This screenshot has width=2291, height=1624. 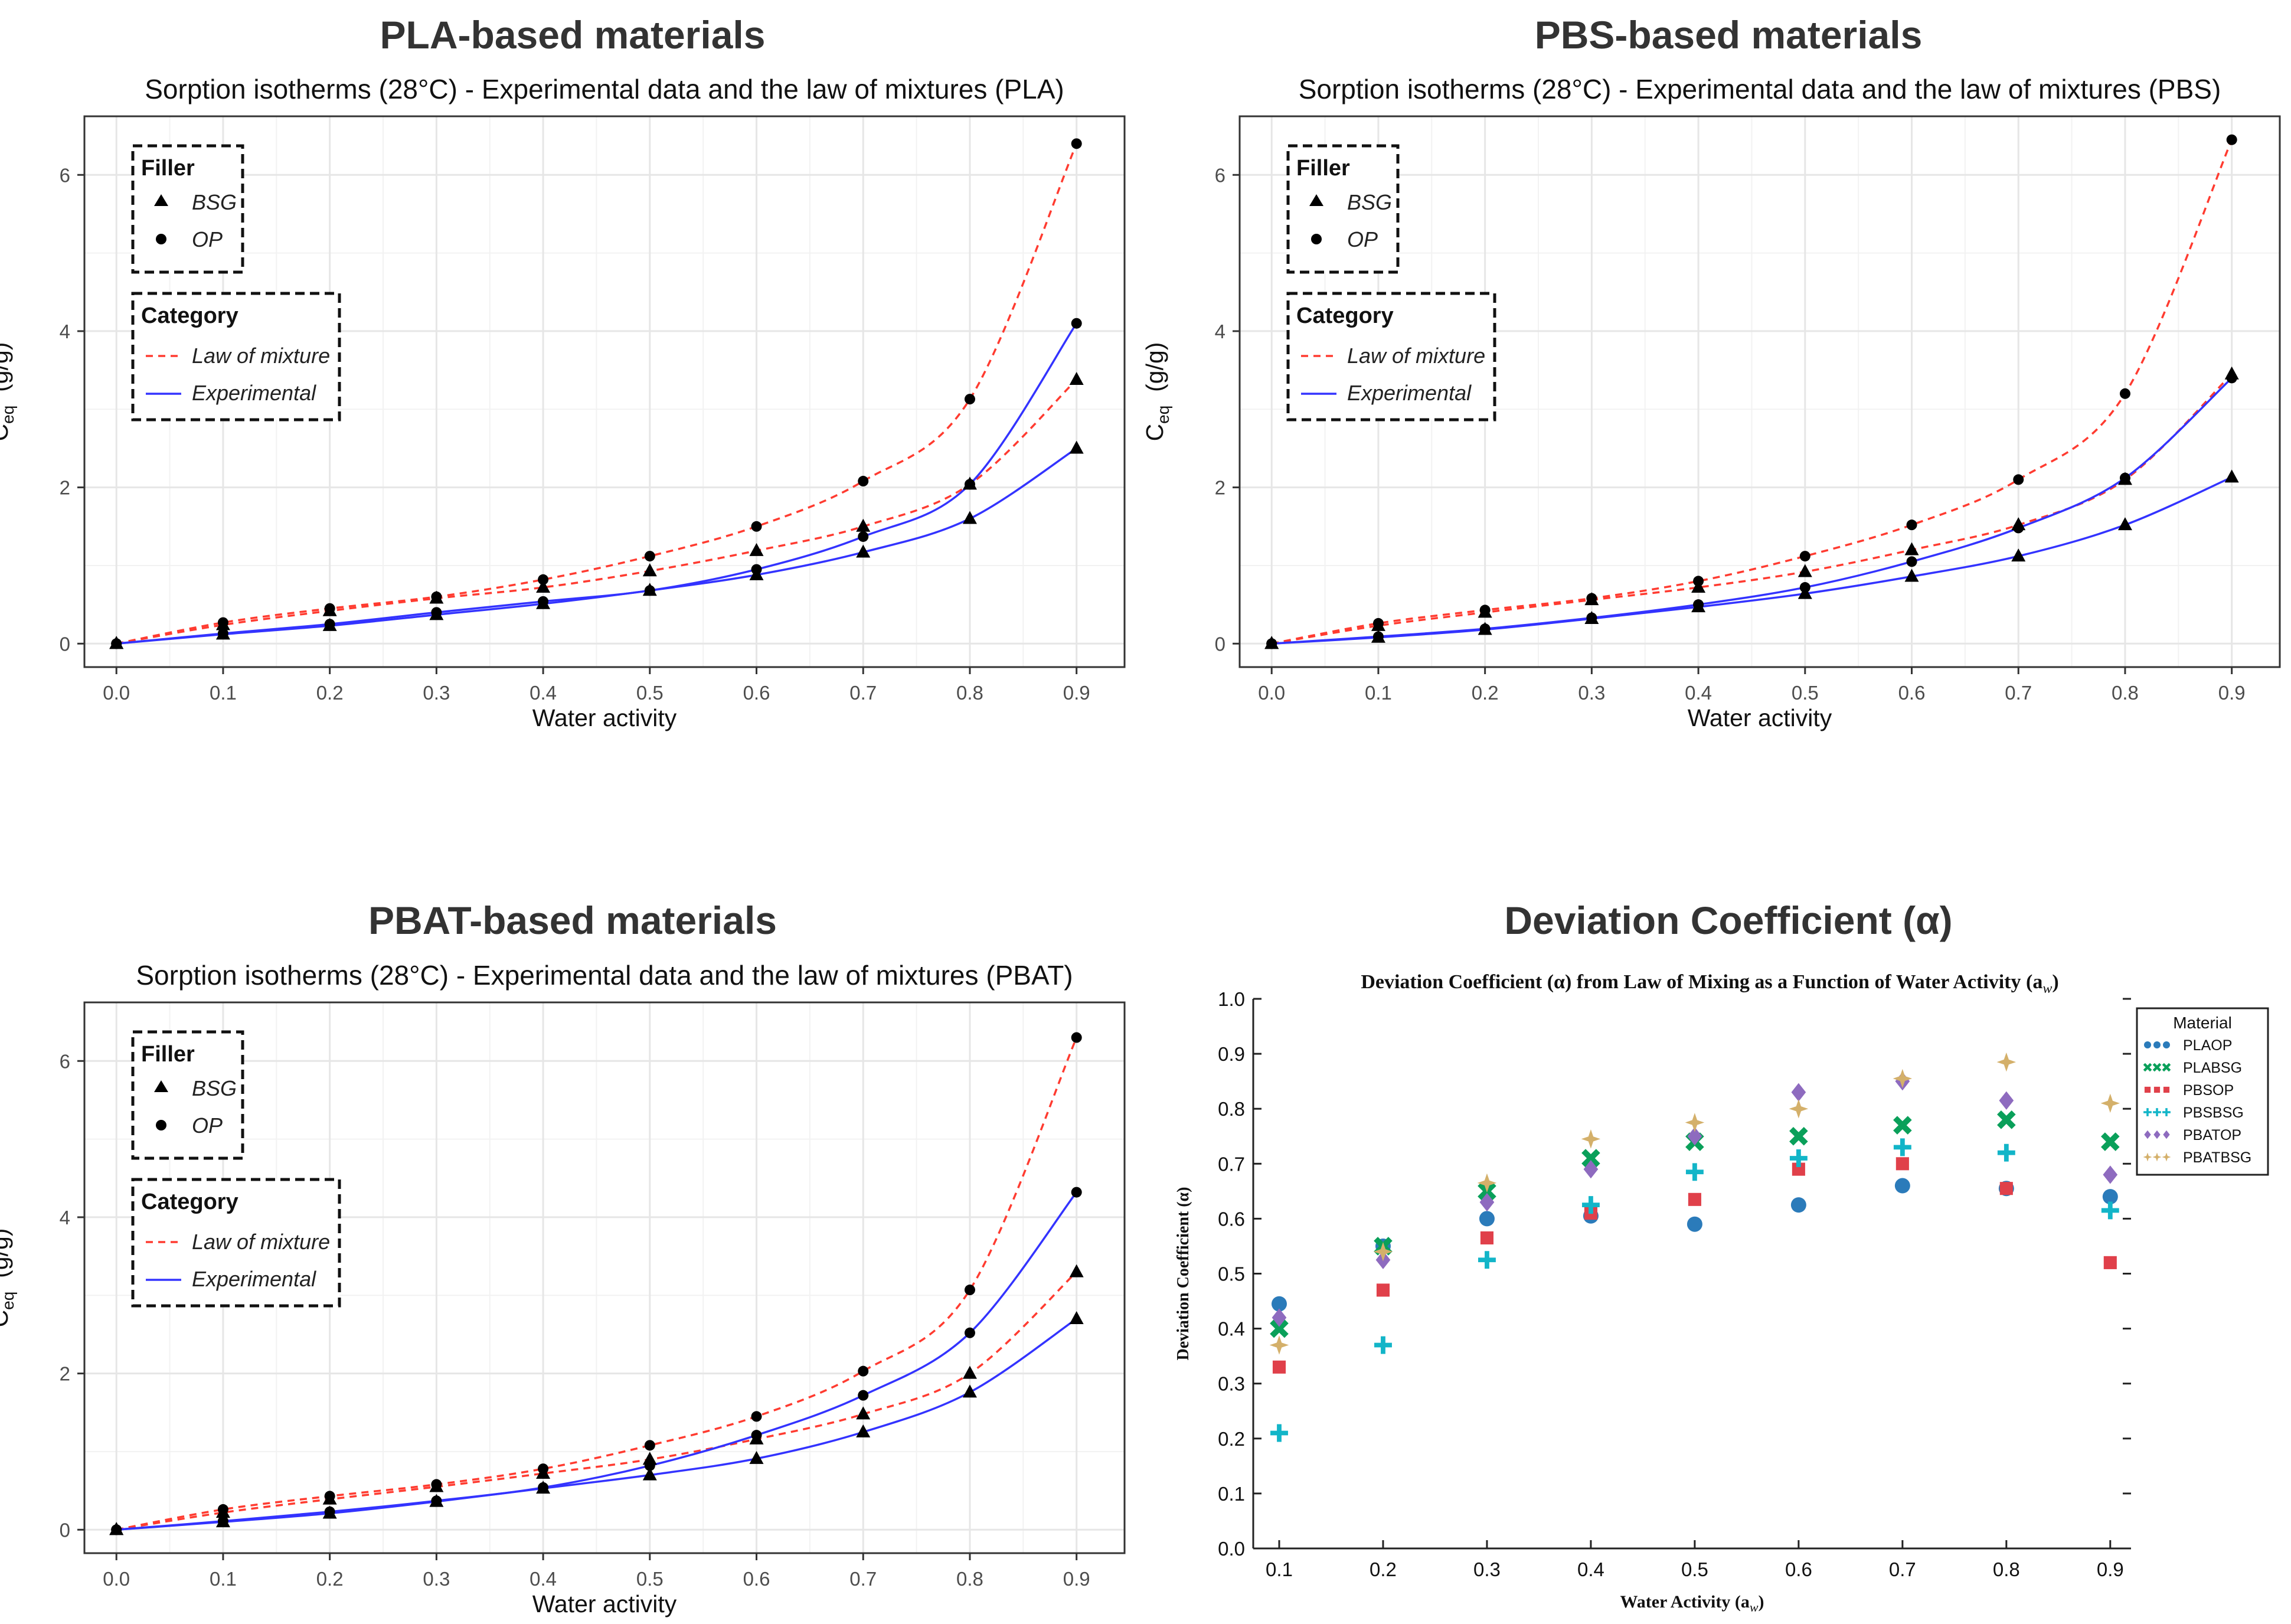 What do you see at coordinates (2006, 1569) in the screenshot?
I see `deviation-x-tick-label: 0.8` at bounding box center [2006, 1569].